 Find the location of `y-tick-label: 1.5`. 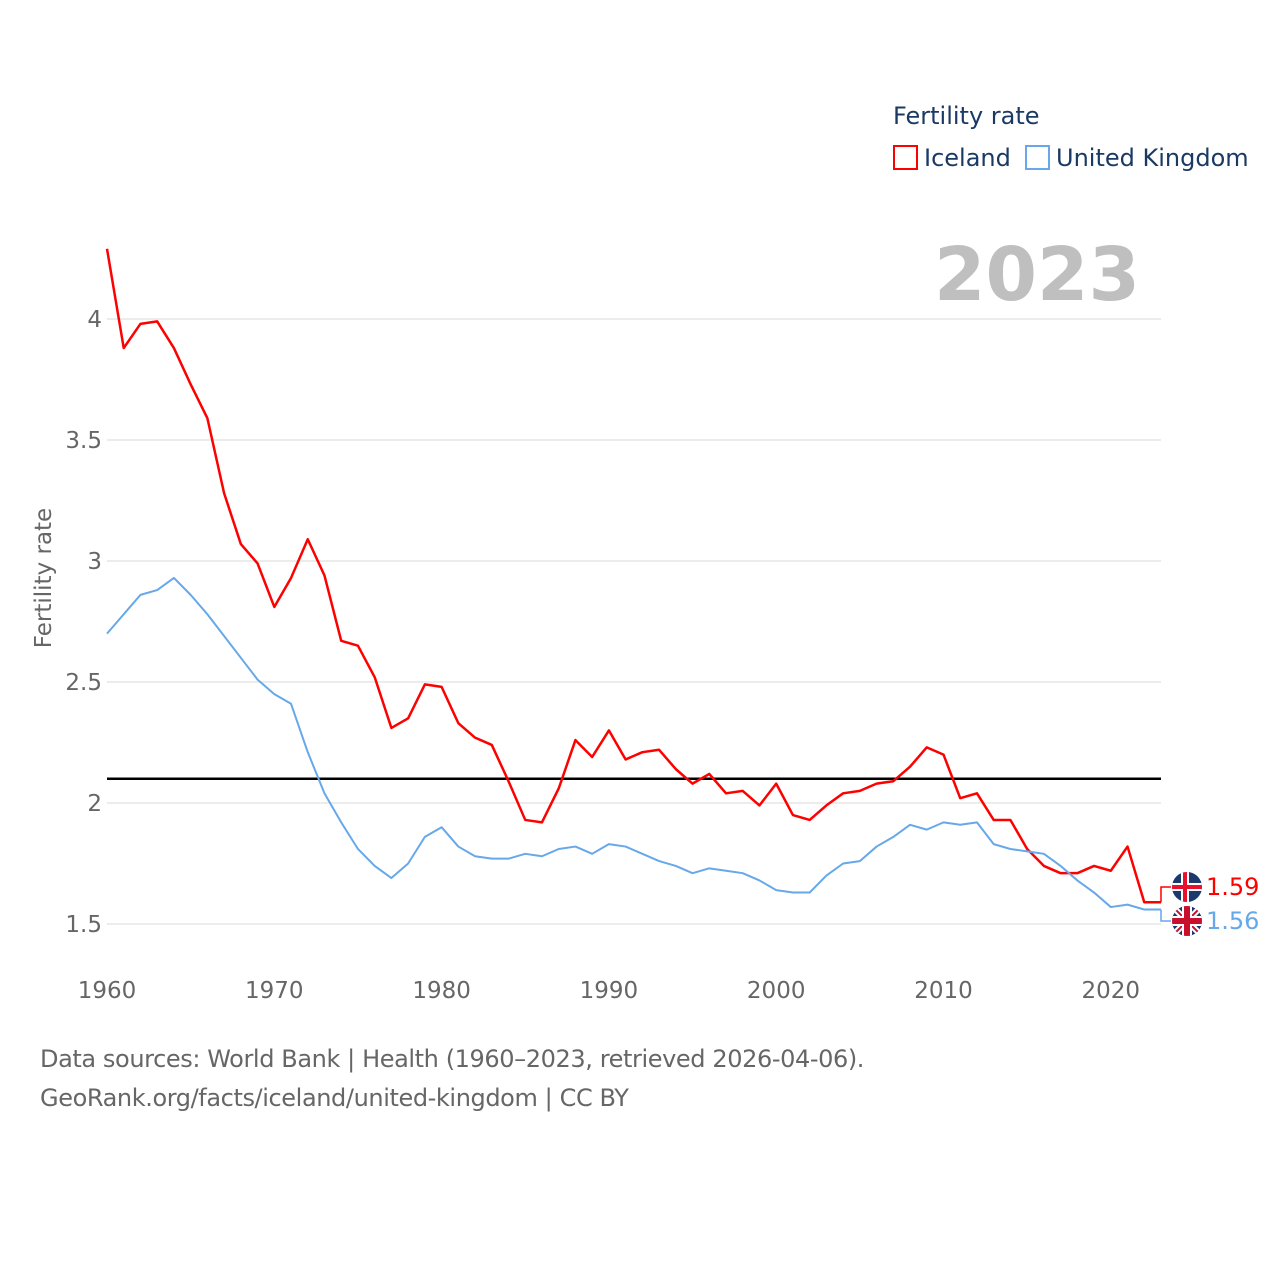

y-tick-label: 1.5 is located at coordinates (83, 925).